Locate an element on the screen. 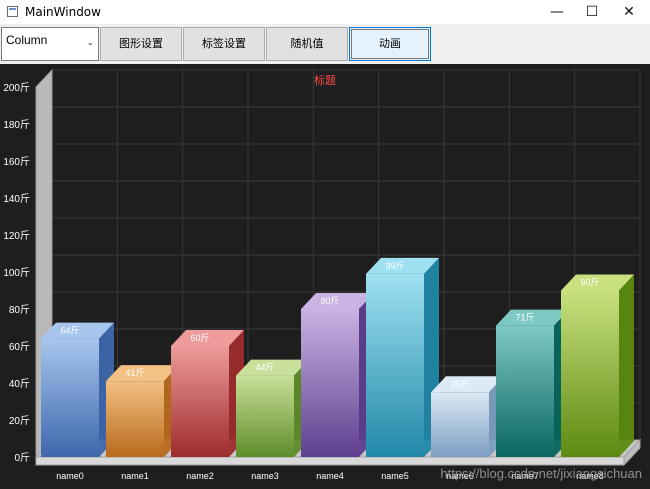 The image size is (650, 489). floor-edge is located at coordinates (330, 461).